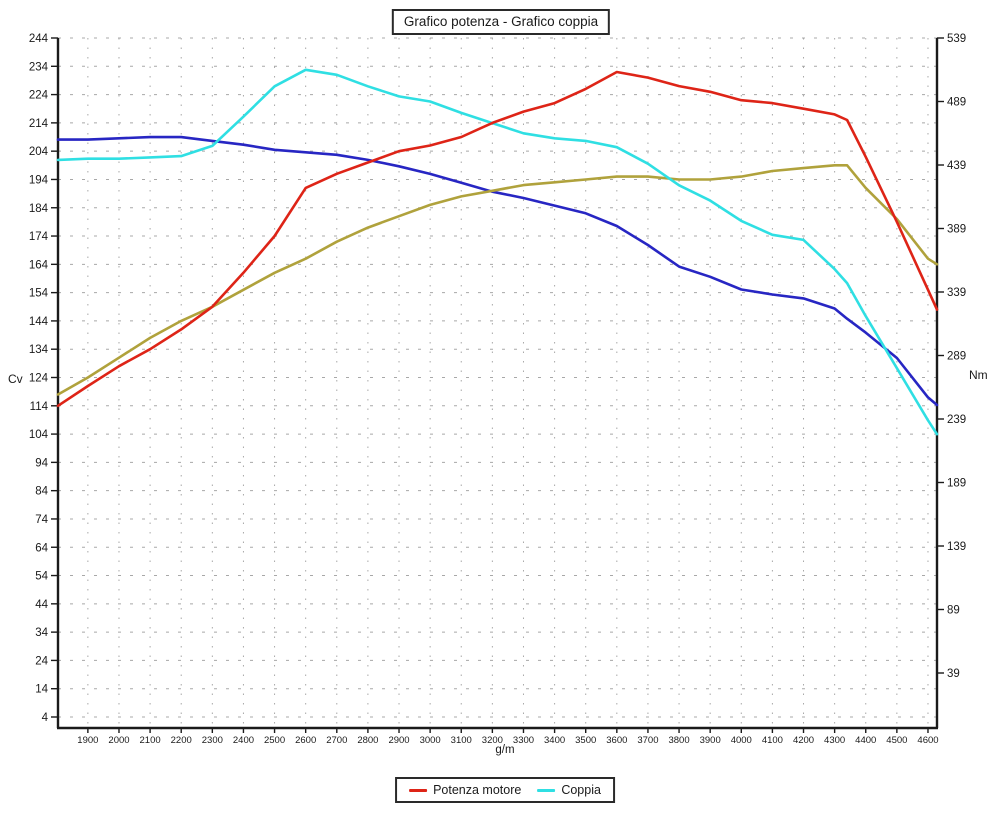 This screenshot has height=813, width=1000. Describe the element at coordinates (243, 740) in the screenshot. I see `x-tick-label: 2400` at that location.